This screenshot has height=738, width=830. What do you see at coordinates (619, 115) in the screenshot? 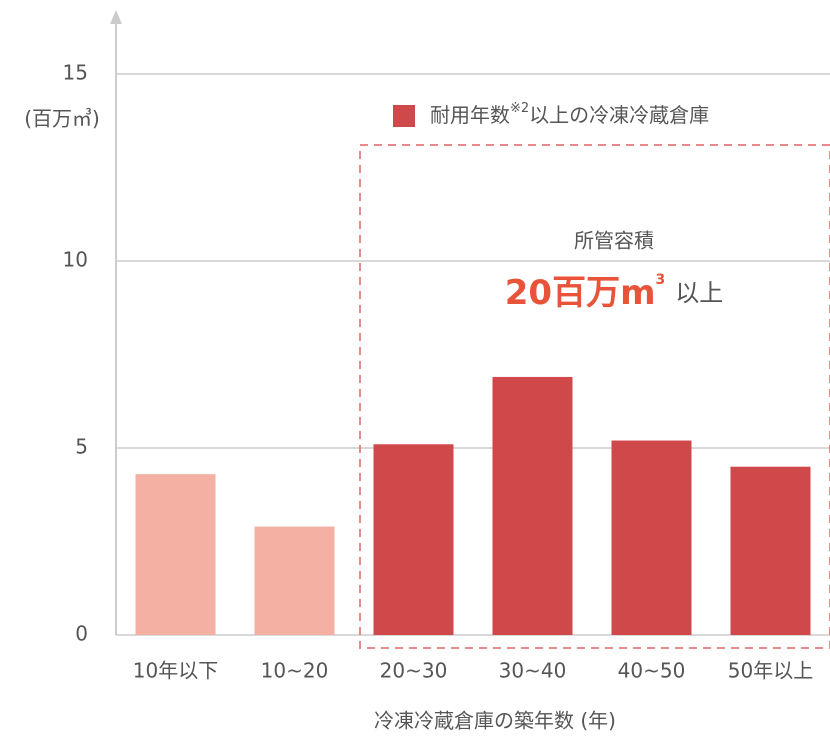
I see `legend-text-after: 以上の冷凍冷蔵倉庫` at bounding box center [619, 115].